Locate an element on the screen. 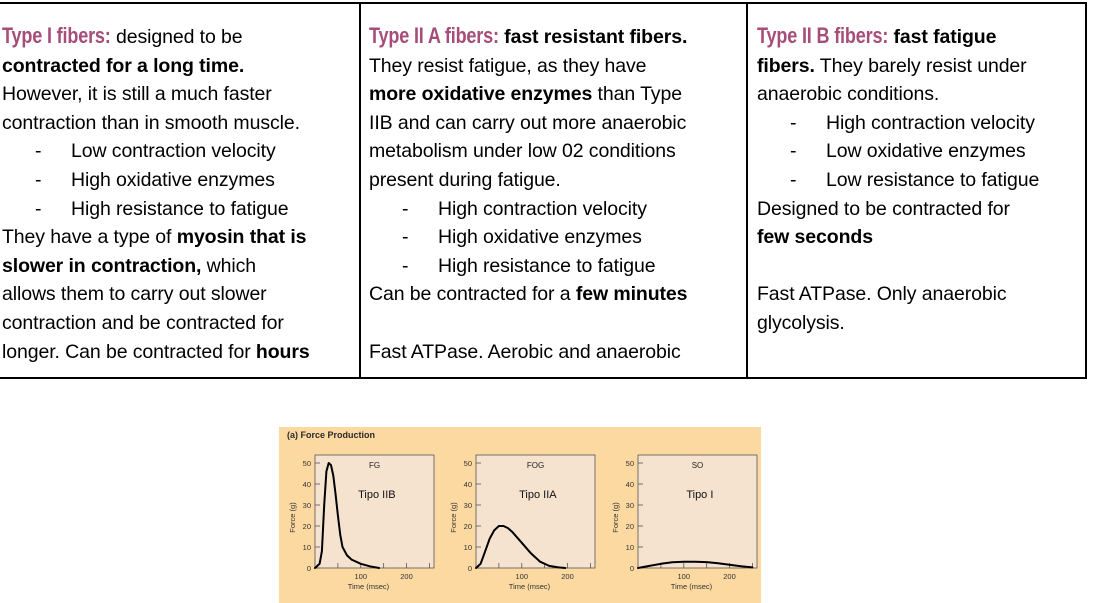 Image resolution: width=1095 pixels, height=603 pixels. bold-text: slower in contraction, is located at coordinates (102, 265).